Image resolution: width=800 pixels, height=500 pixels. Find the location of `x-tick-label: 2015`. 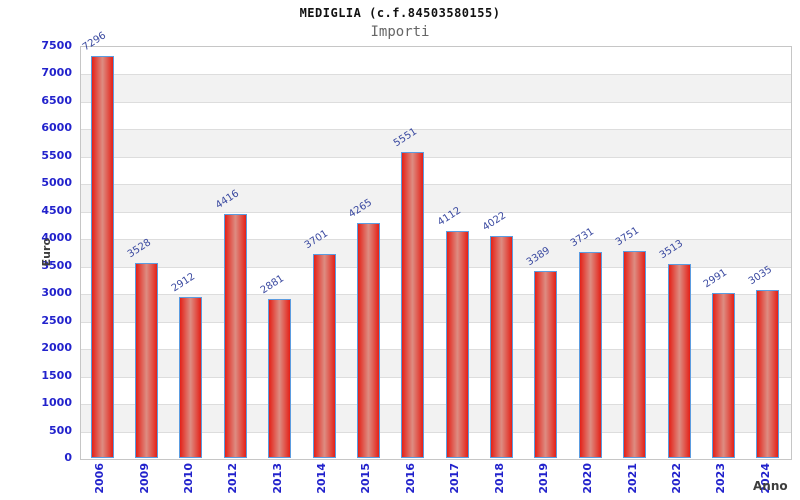

x-tick-label: 2015 is located at coordinates (366, 478).